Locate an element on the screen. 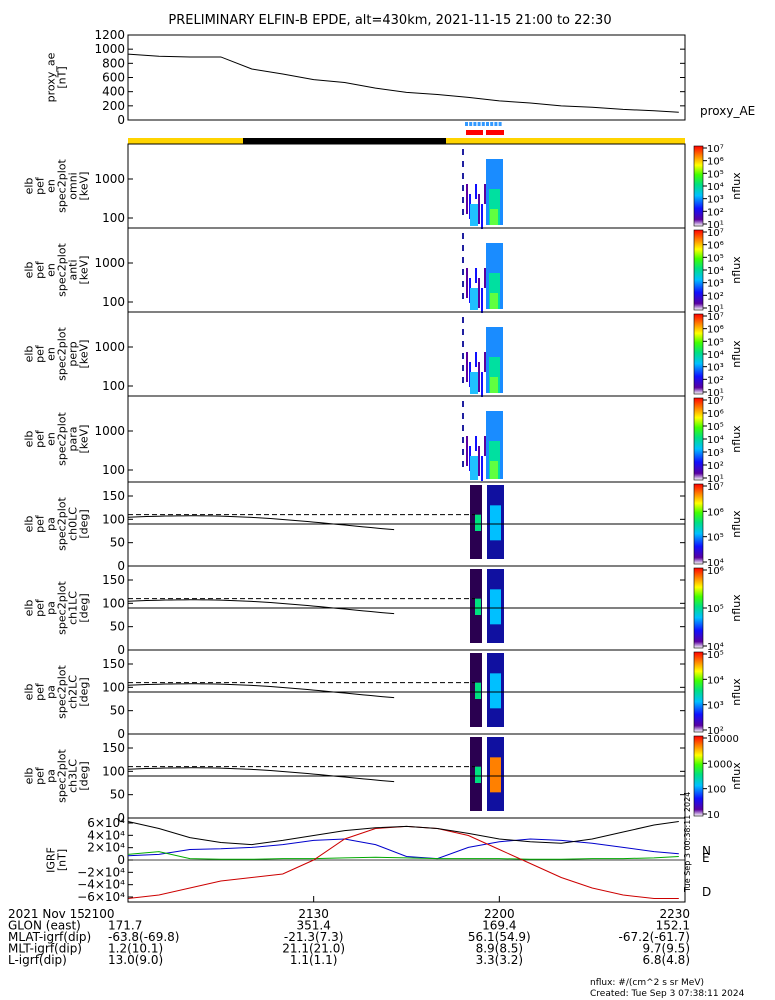 This screenshot has height=1000, width=775. elb_pef_pa_spec2plot_ch3LC-core is located at coordinates (495, 775).